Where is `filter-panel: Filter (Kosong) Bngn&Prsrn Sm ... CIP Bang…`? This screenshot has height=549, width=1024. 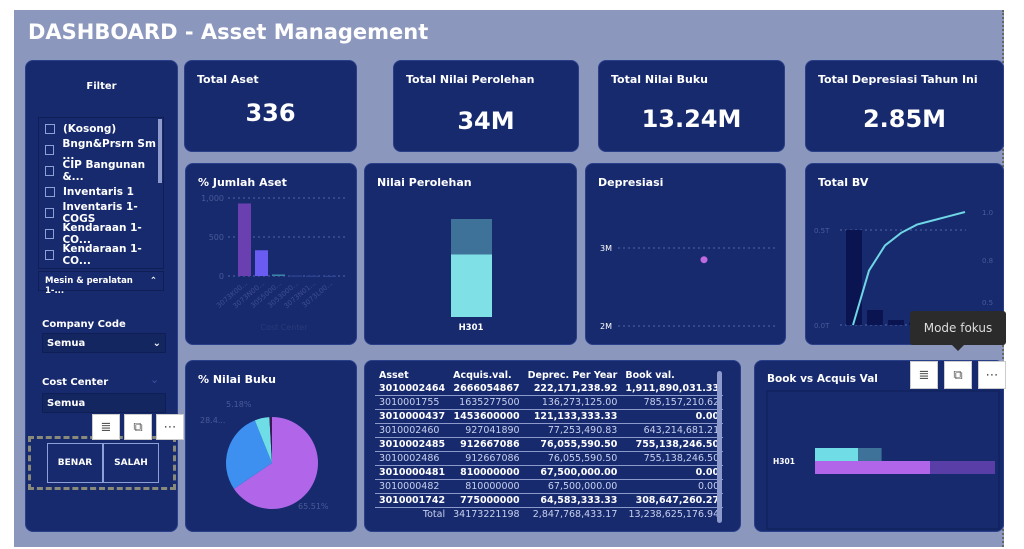
filter-panel: Filter (Kosong) Bngn&Prsrn Sm ... CIP Bang… is located at coordinates (101, 296).